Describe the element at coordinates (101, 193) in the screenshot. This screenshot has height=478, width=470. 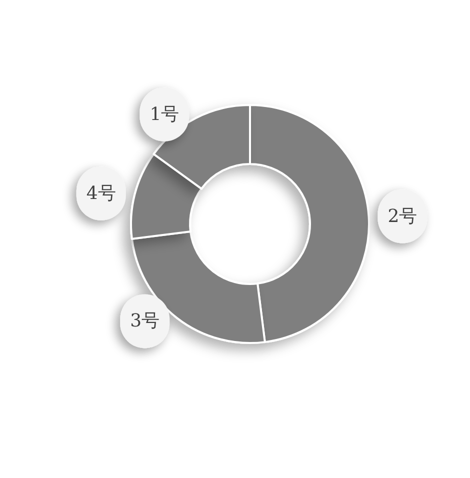
I see `slice-label: 4号` at that location.